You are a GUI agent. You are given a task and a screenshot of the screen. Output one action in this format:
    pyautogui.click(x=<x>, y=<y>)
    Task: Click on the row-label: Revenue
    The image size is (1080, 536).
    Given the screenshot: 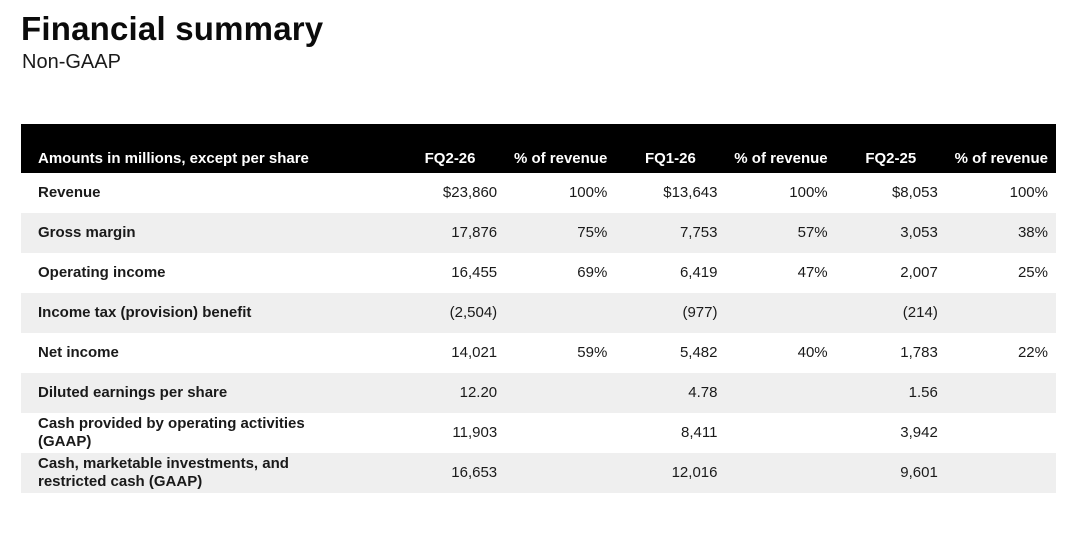 What is the action you would take?
    pyautogui.click(x=208, y=193)
    